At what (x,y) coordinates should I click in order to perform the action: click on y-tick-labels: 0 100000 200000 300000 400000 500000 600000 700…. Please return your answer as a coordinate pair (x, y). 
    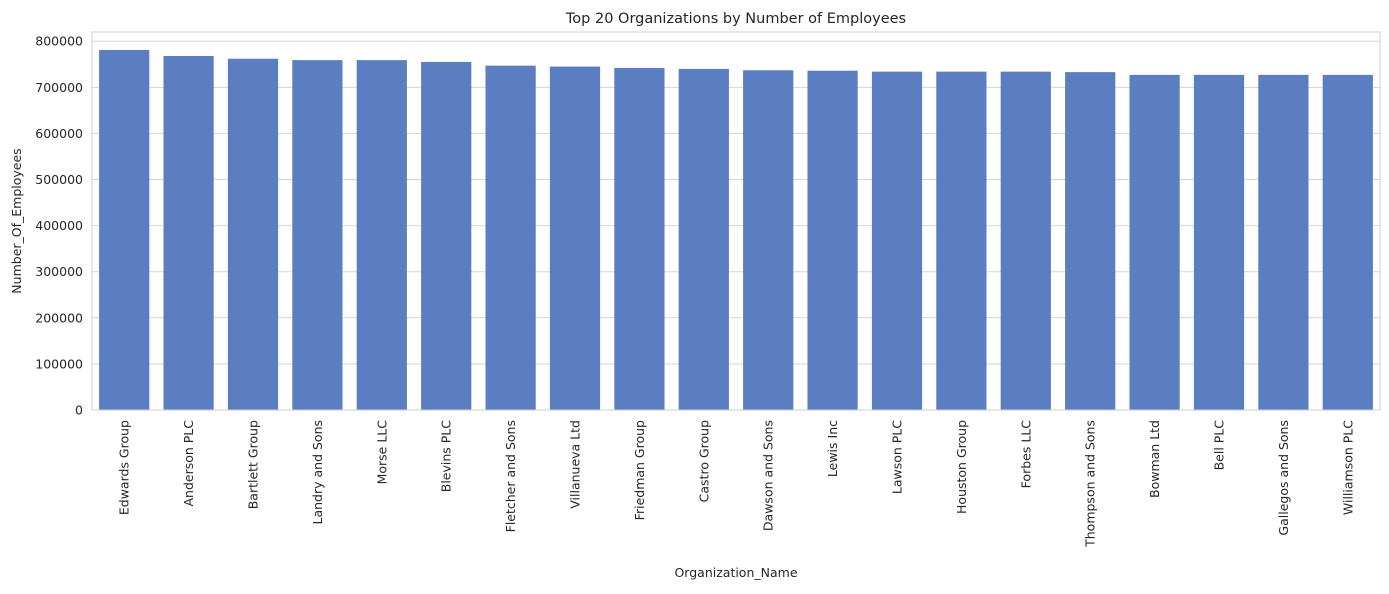
    Looking at the image, I should click on (59, 226).